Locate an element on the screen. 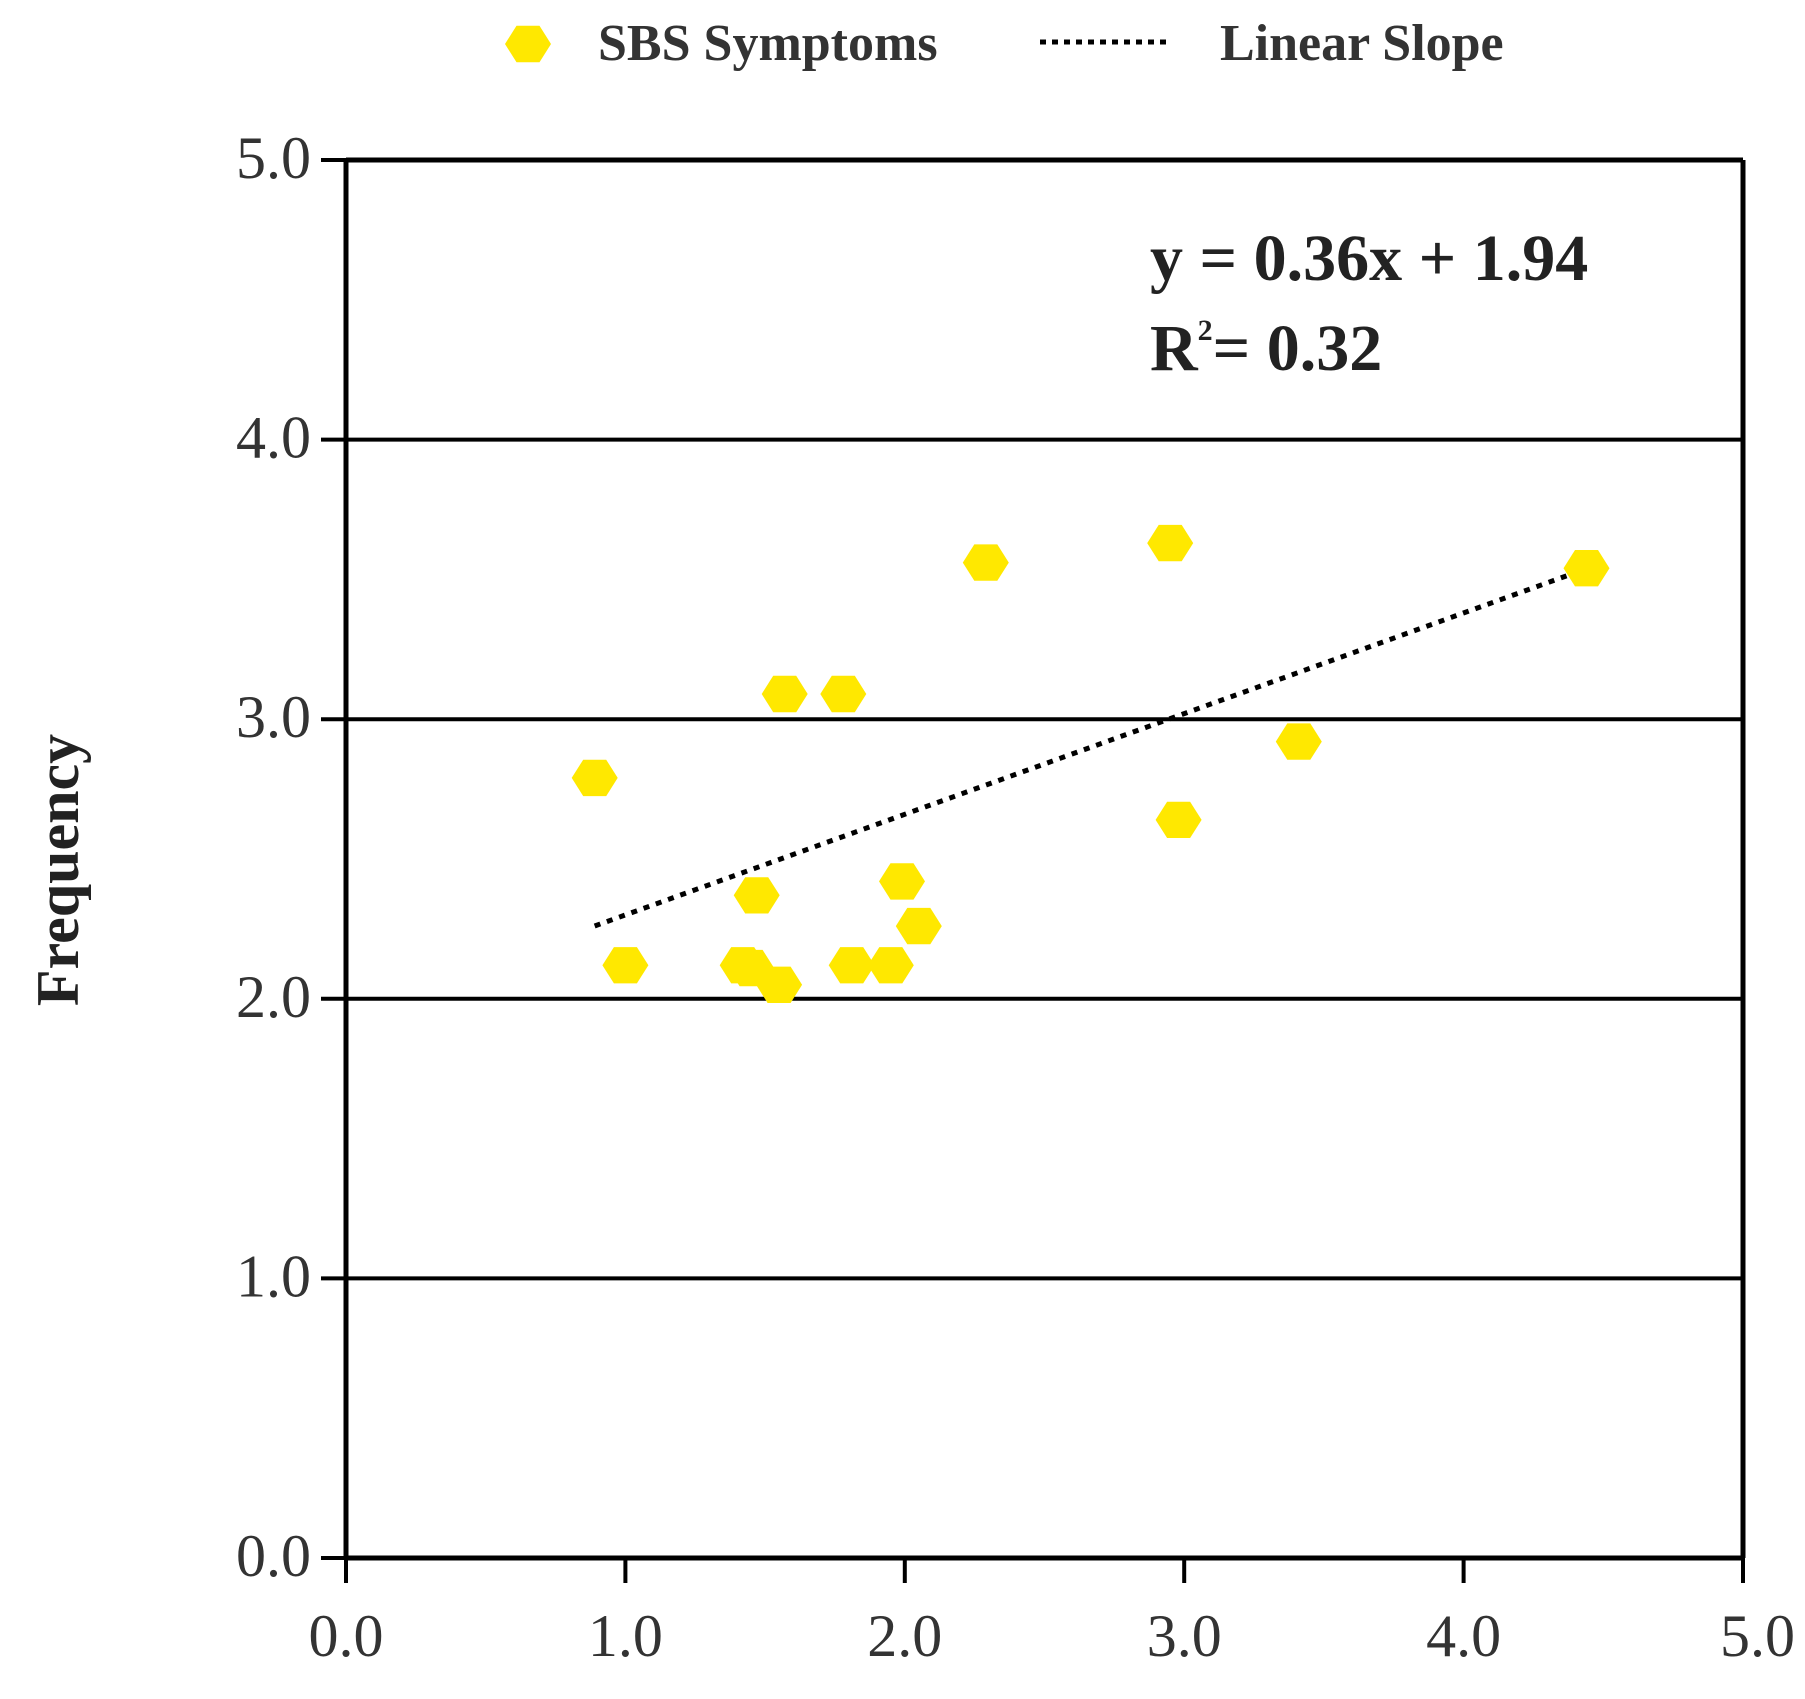 This screenshot has height=1699, width=1805. legend-label-sbs-symptoms: SBS Symptoms is located at coordinates (768, 43).